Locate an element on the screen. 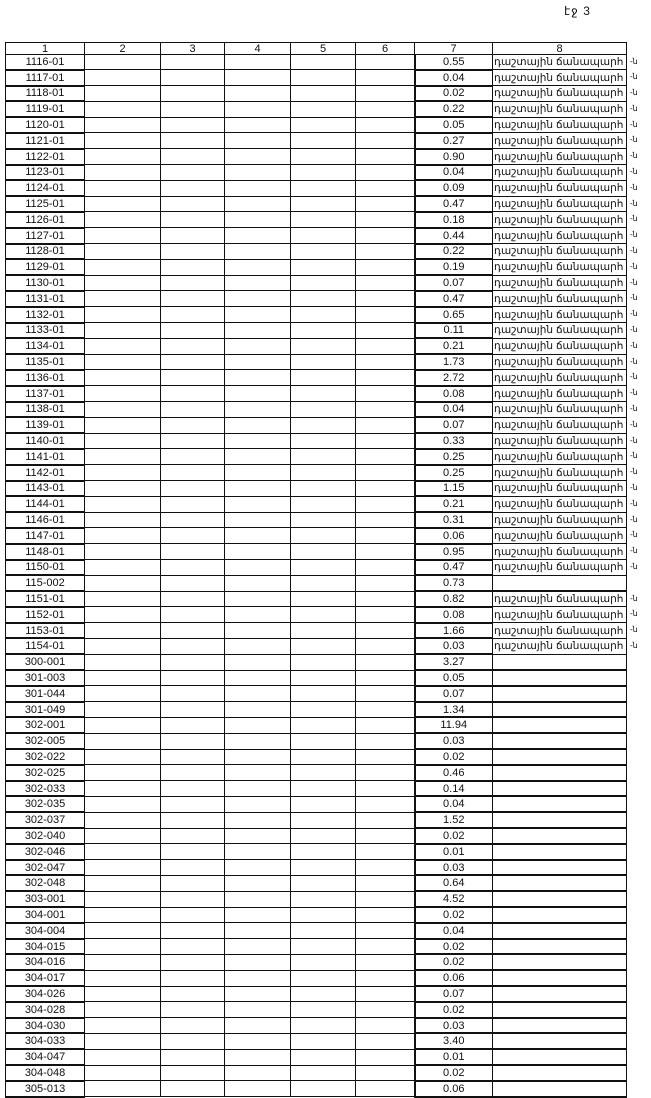 Image resolution: width=651 pixels, height=1098 pixels. table-row: 304-030 0.03 is located at coordinates (316, 1026).